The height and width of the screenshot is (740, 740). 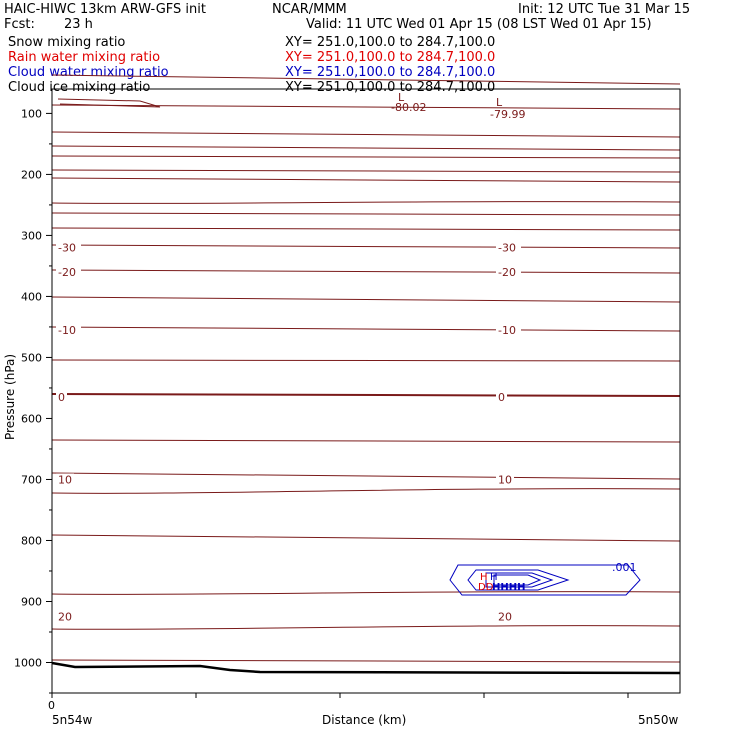 I want to click on y-tick-label: 400, so click(x=31, y=296).